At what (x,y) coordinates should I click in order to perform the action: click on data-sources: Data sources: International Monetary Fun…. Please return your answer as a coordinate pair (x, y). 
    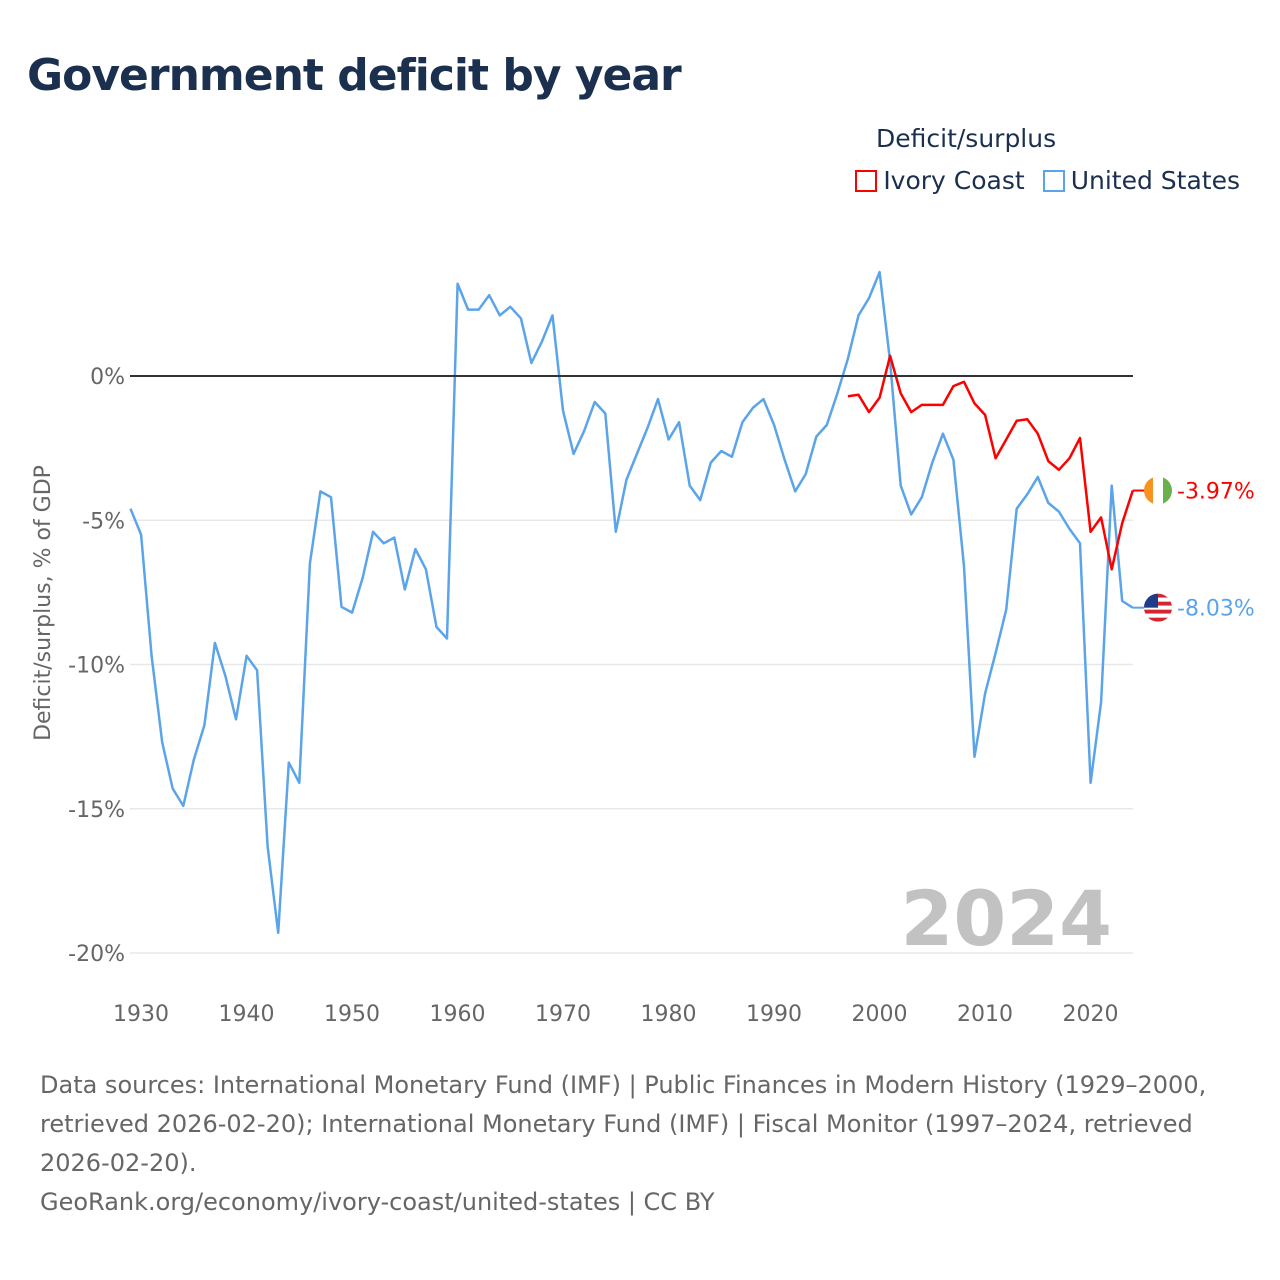
    Looking at the image, I should click on (623, 1124).